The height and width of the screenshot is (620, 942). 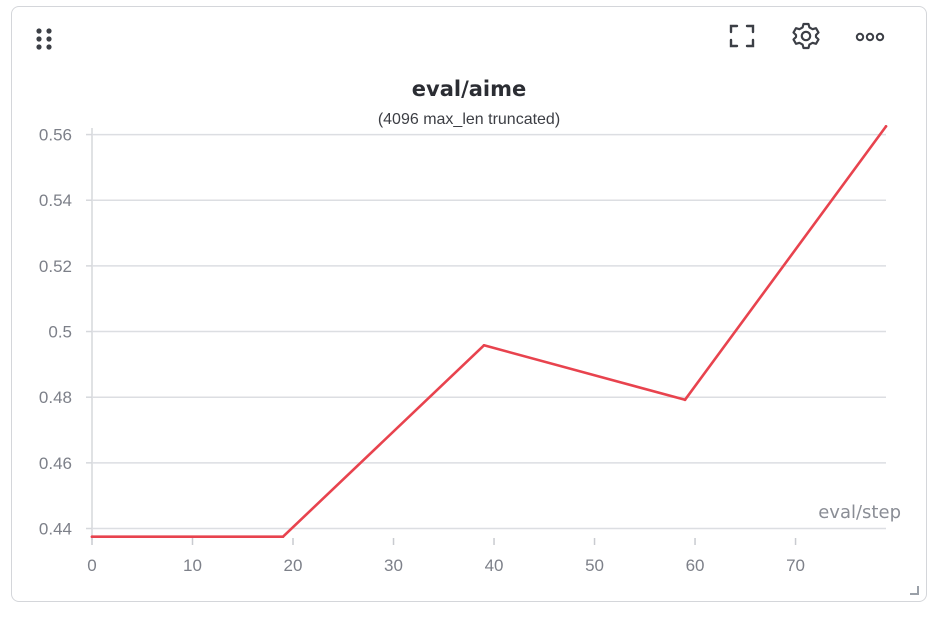 I want to click on x-tick-label: 30, so click(x=393, y=565).